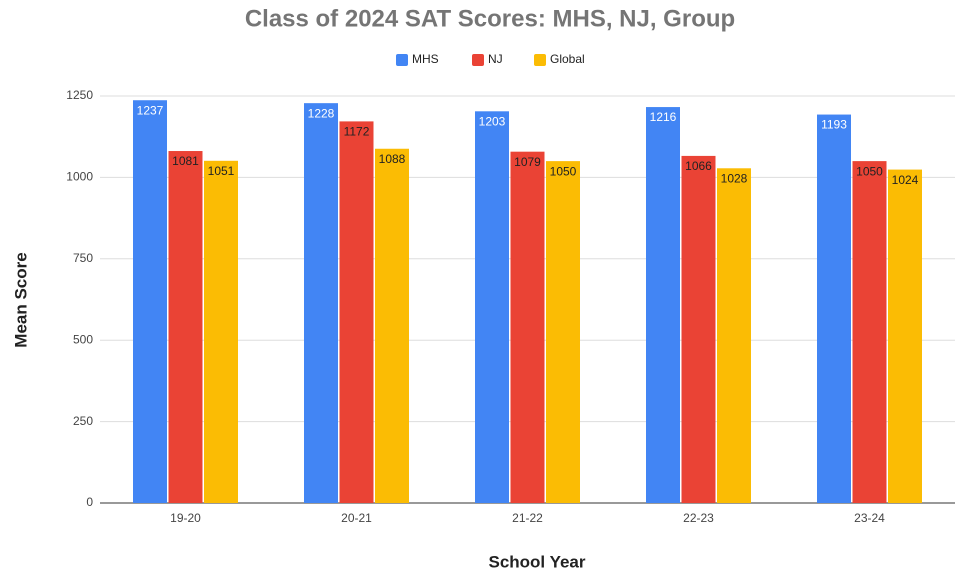  Describe the element at coordinates (89, 502) in the screenshot. I see `y-tick-label: 0` at that location.